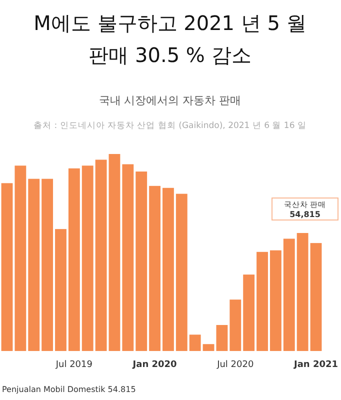  I want to click on x-tick-label: Jul 2019, so click(73, 365).